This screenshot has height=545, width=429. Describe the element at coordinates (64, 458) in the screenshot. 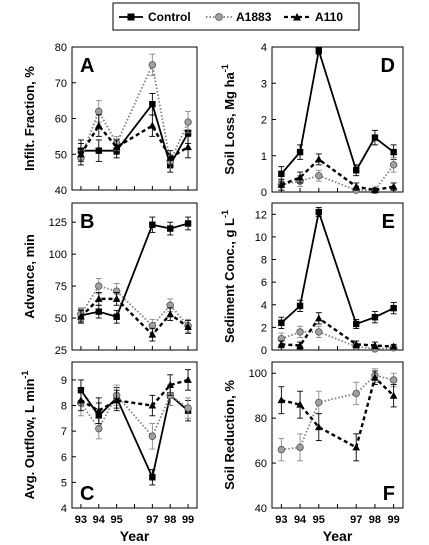

I see `y-tick-label: 6` at that location.